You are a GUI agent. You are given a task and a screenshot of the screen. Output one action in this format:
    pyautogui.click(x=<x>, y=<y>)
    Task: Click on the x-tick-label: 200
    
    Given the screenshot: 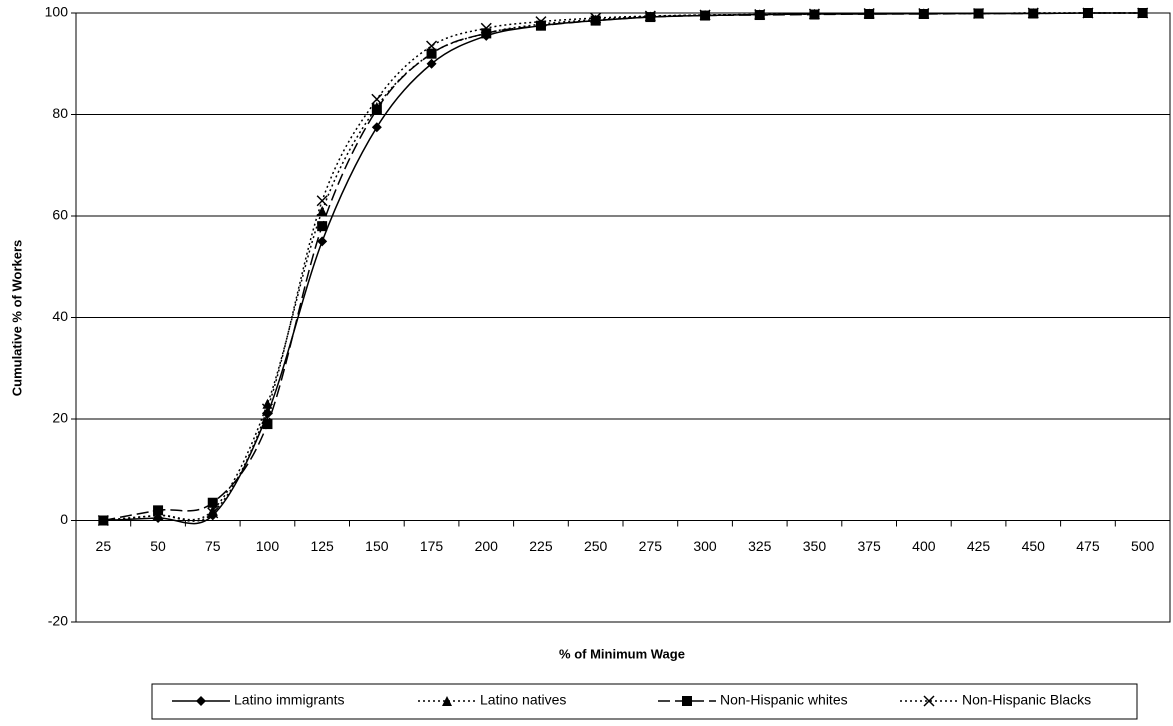 What is the action you would take?
    pyautogui.click(x=487, y=546)
    